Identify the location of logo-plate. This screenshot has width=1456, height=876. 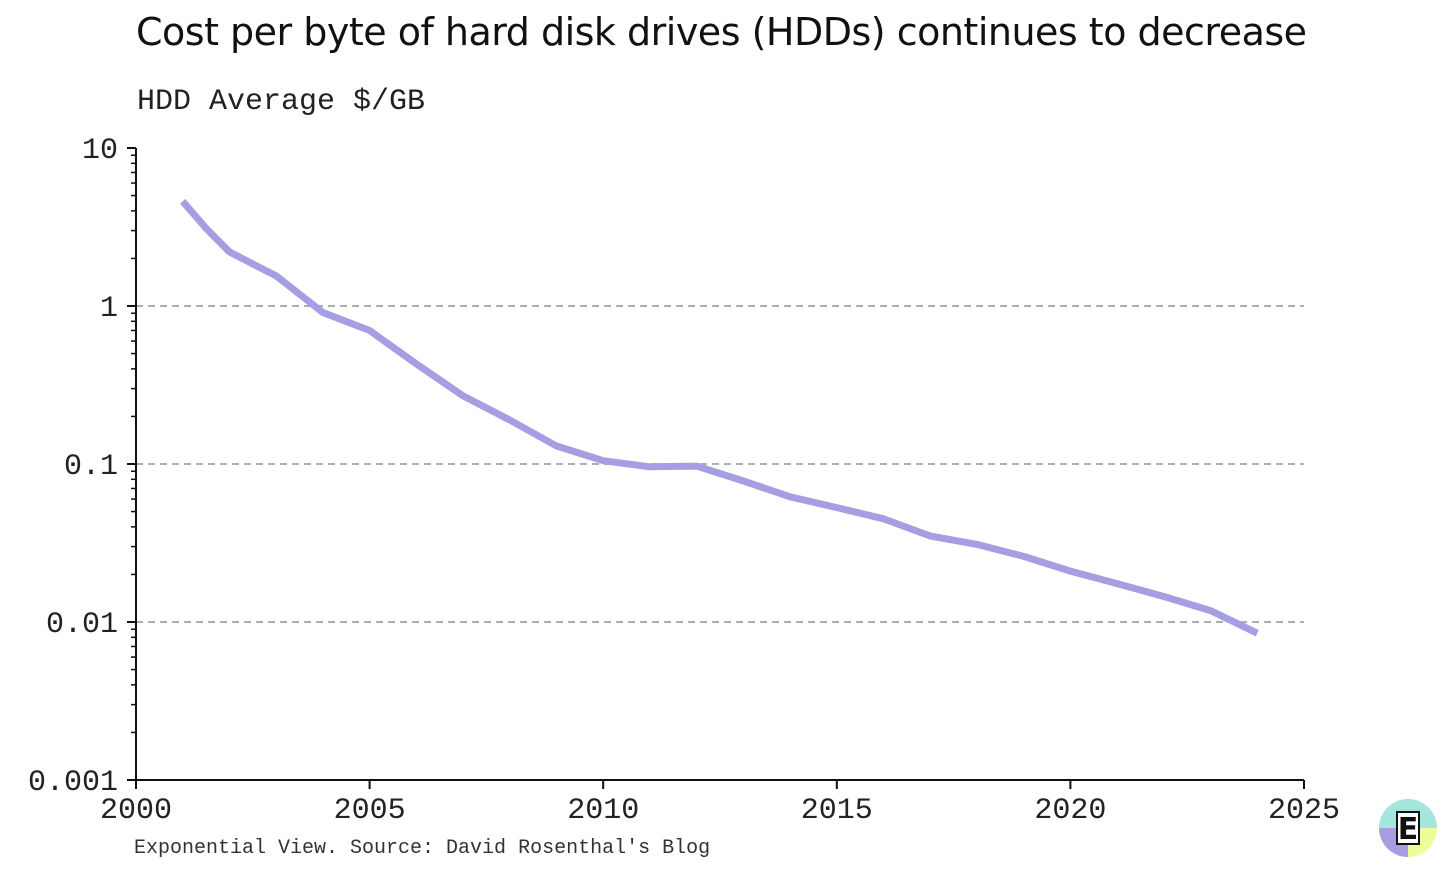
(1408, 828).